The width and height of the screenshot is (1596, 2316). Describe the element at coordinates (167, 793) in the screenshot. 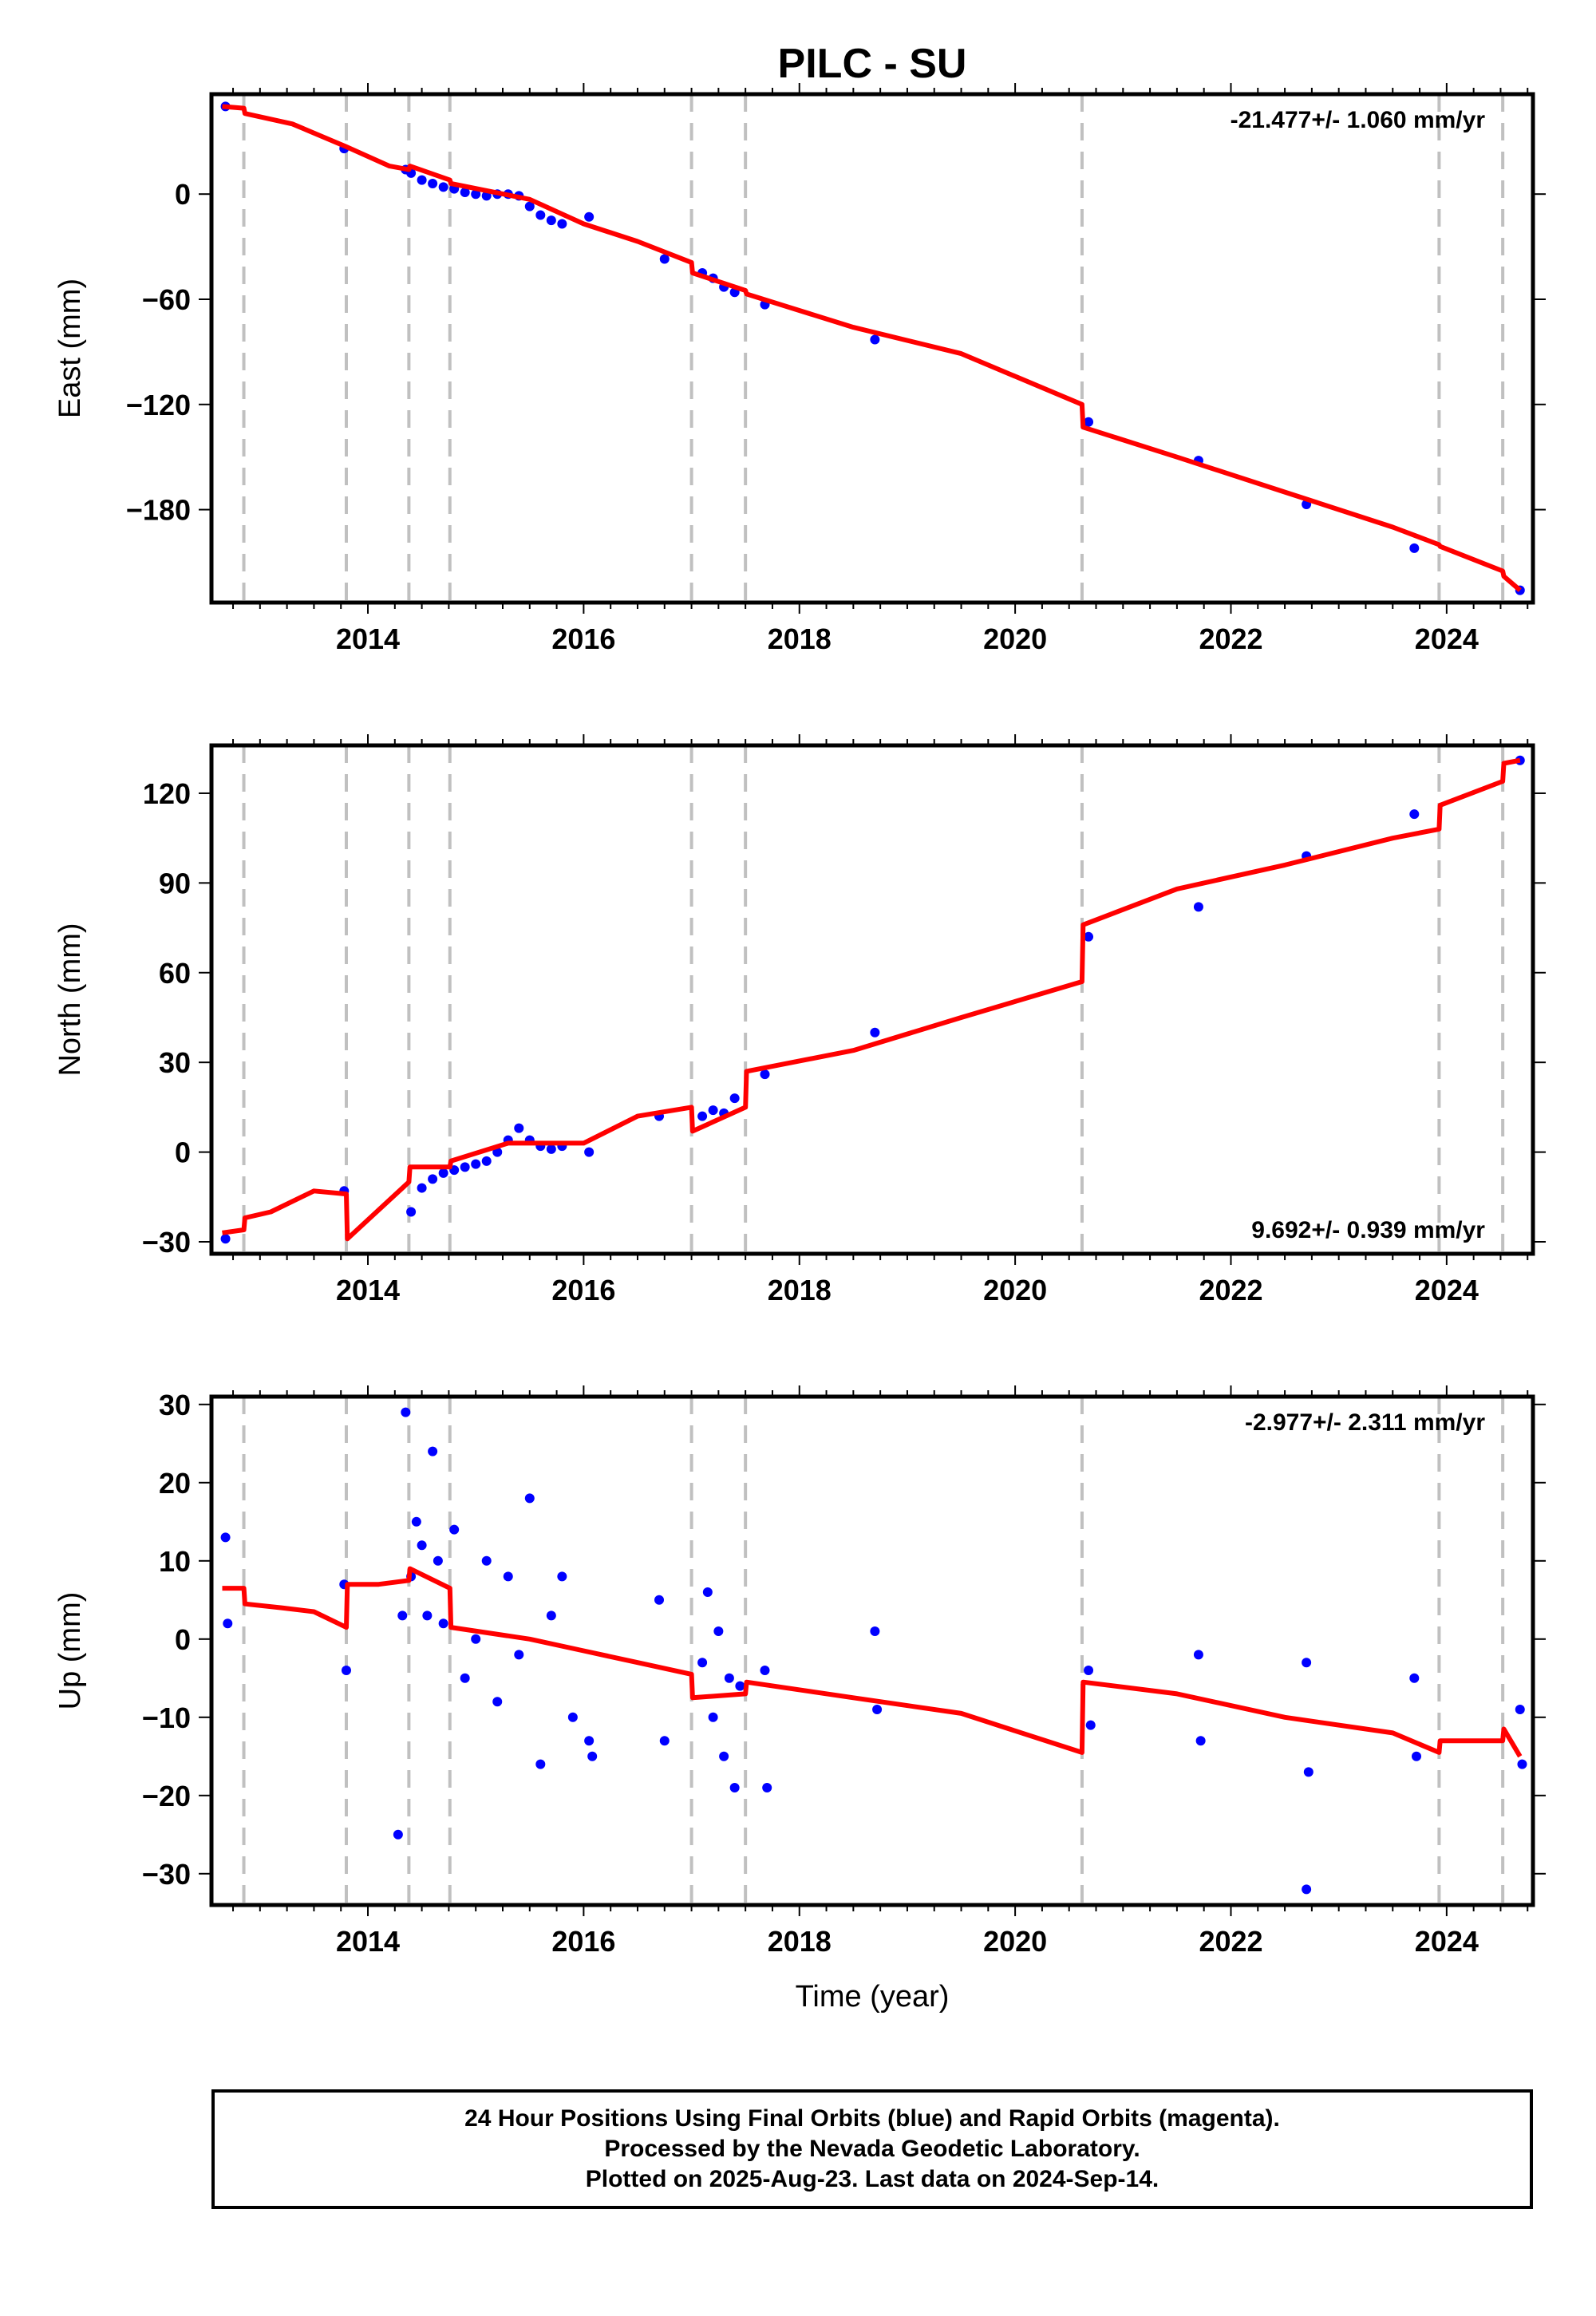

I see `y-tick-label: 120` at that location.